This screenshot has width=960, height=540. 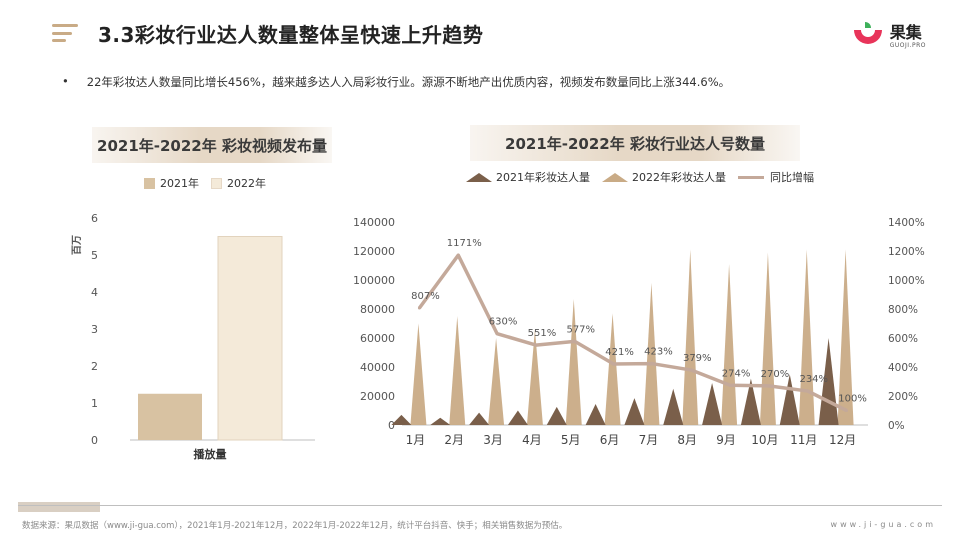 What do you see at coordinates (896, 426) in the screenshot?
I see `right-tick-label: 0%` at bounding box center [896, 426].